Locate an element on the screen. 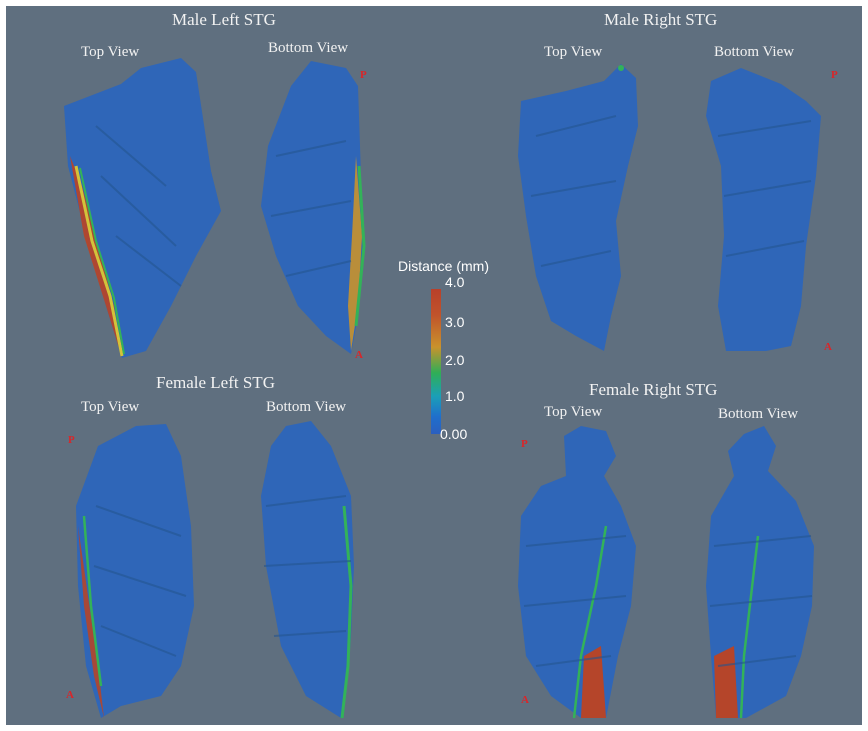 The height and width of the screenshot is (731, 868). female-right-marker-a: A is located at coordinates (525, 700).